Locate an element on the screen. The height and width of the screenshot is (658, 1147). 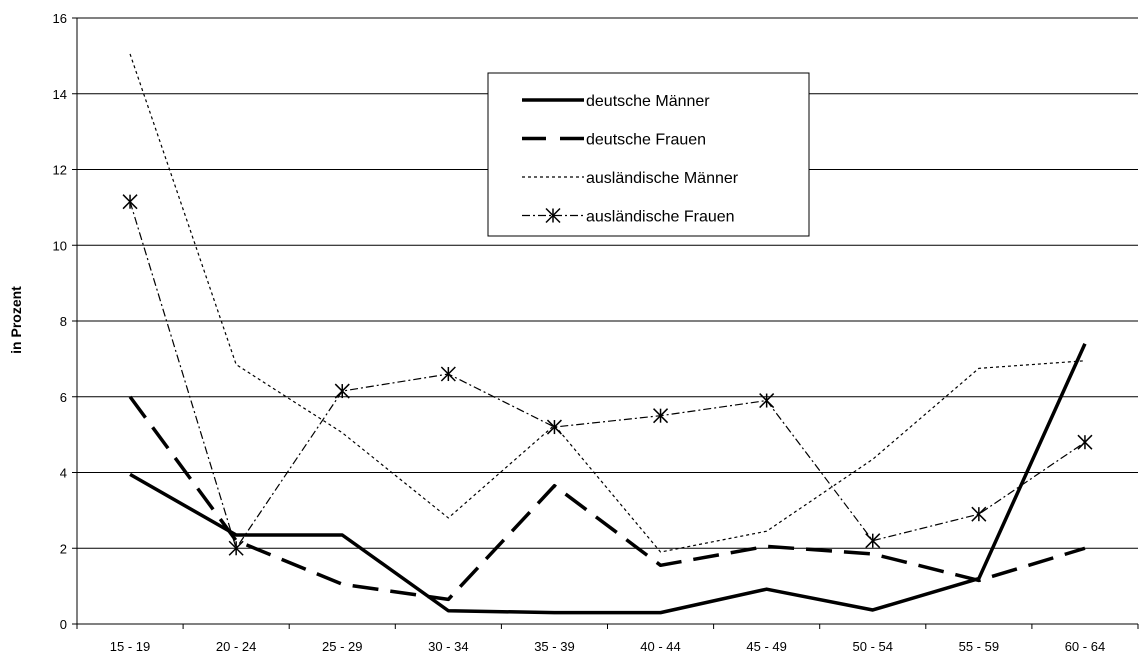
y-tick-label: 2 is located at coordinates (63, 548).